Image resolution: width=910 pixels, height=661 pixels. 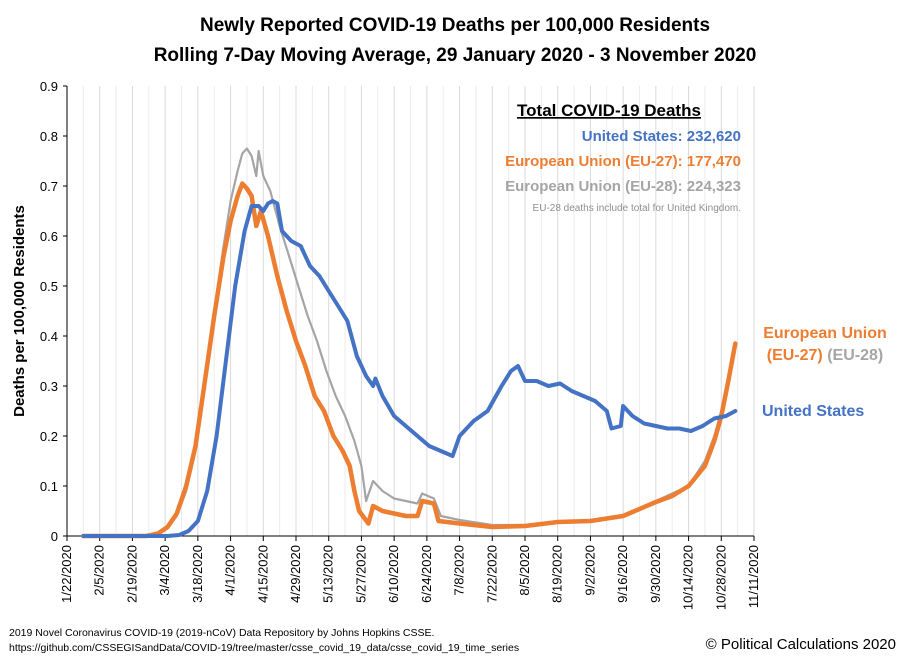 What do you see at coordinates (197, 574) in the screenshot?
I see `x-tick-label: 3/18/2020` at bounding box center [197, 574].